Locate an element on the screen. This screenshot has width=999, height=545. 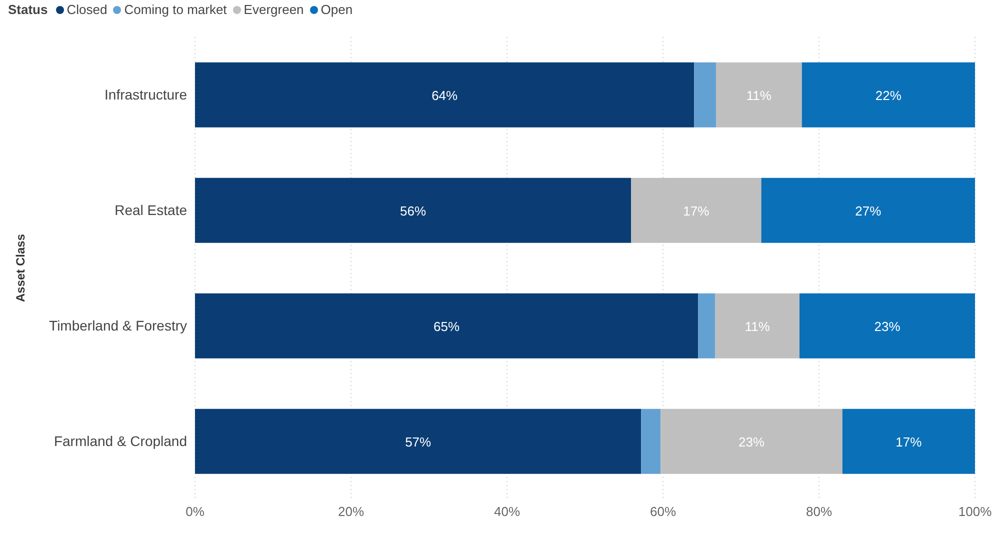
legend-label: Open is located at coordinates (336, 9).